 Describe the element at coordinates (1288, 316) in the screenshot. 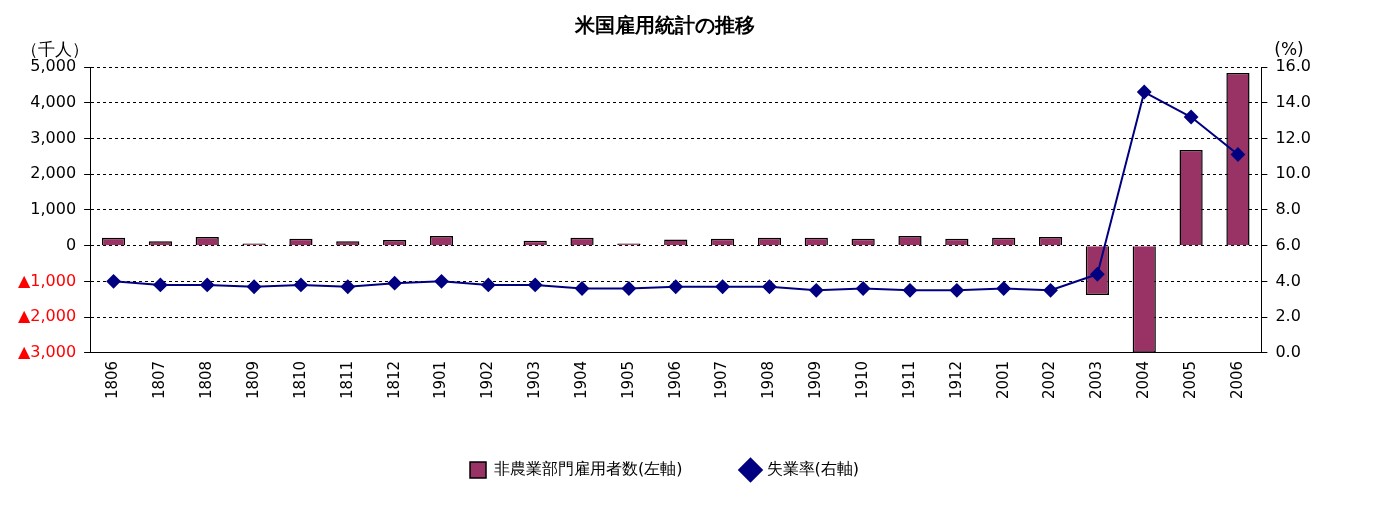

I see `y2-tick-label: 2.0` at that location.